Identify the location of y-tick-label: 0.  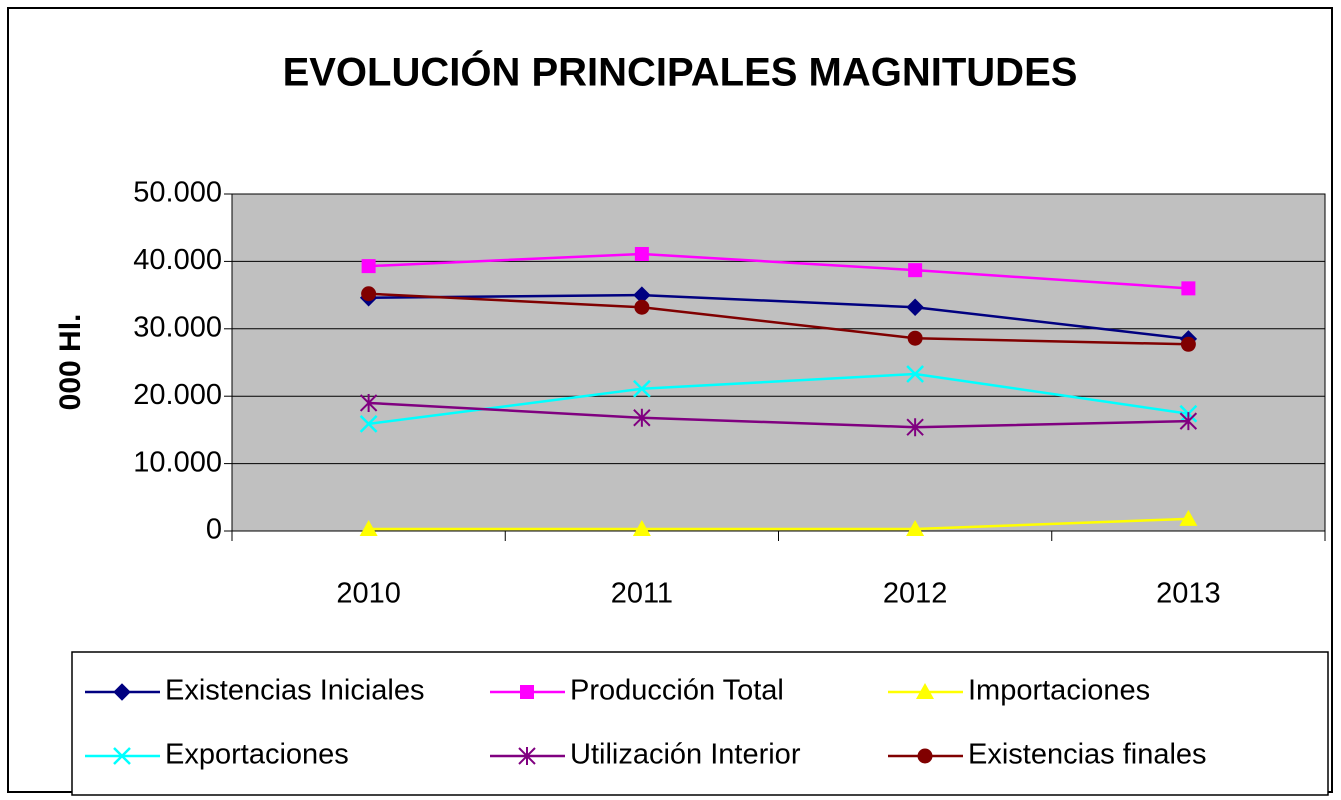
(214, 530).